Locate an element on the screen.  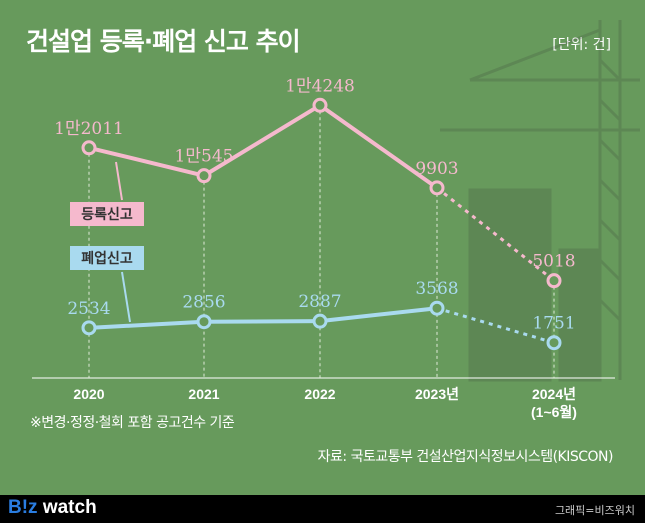
x-tick-label: 2023년 is located at coordinates (437, 394).